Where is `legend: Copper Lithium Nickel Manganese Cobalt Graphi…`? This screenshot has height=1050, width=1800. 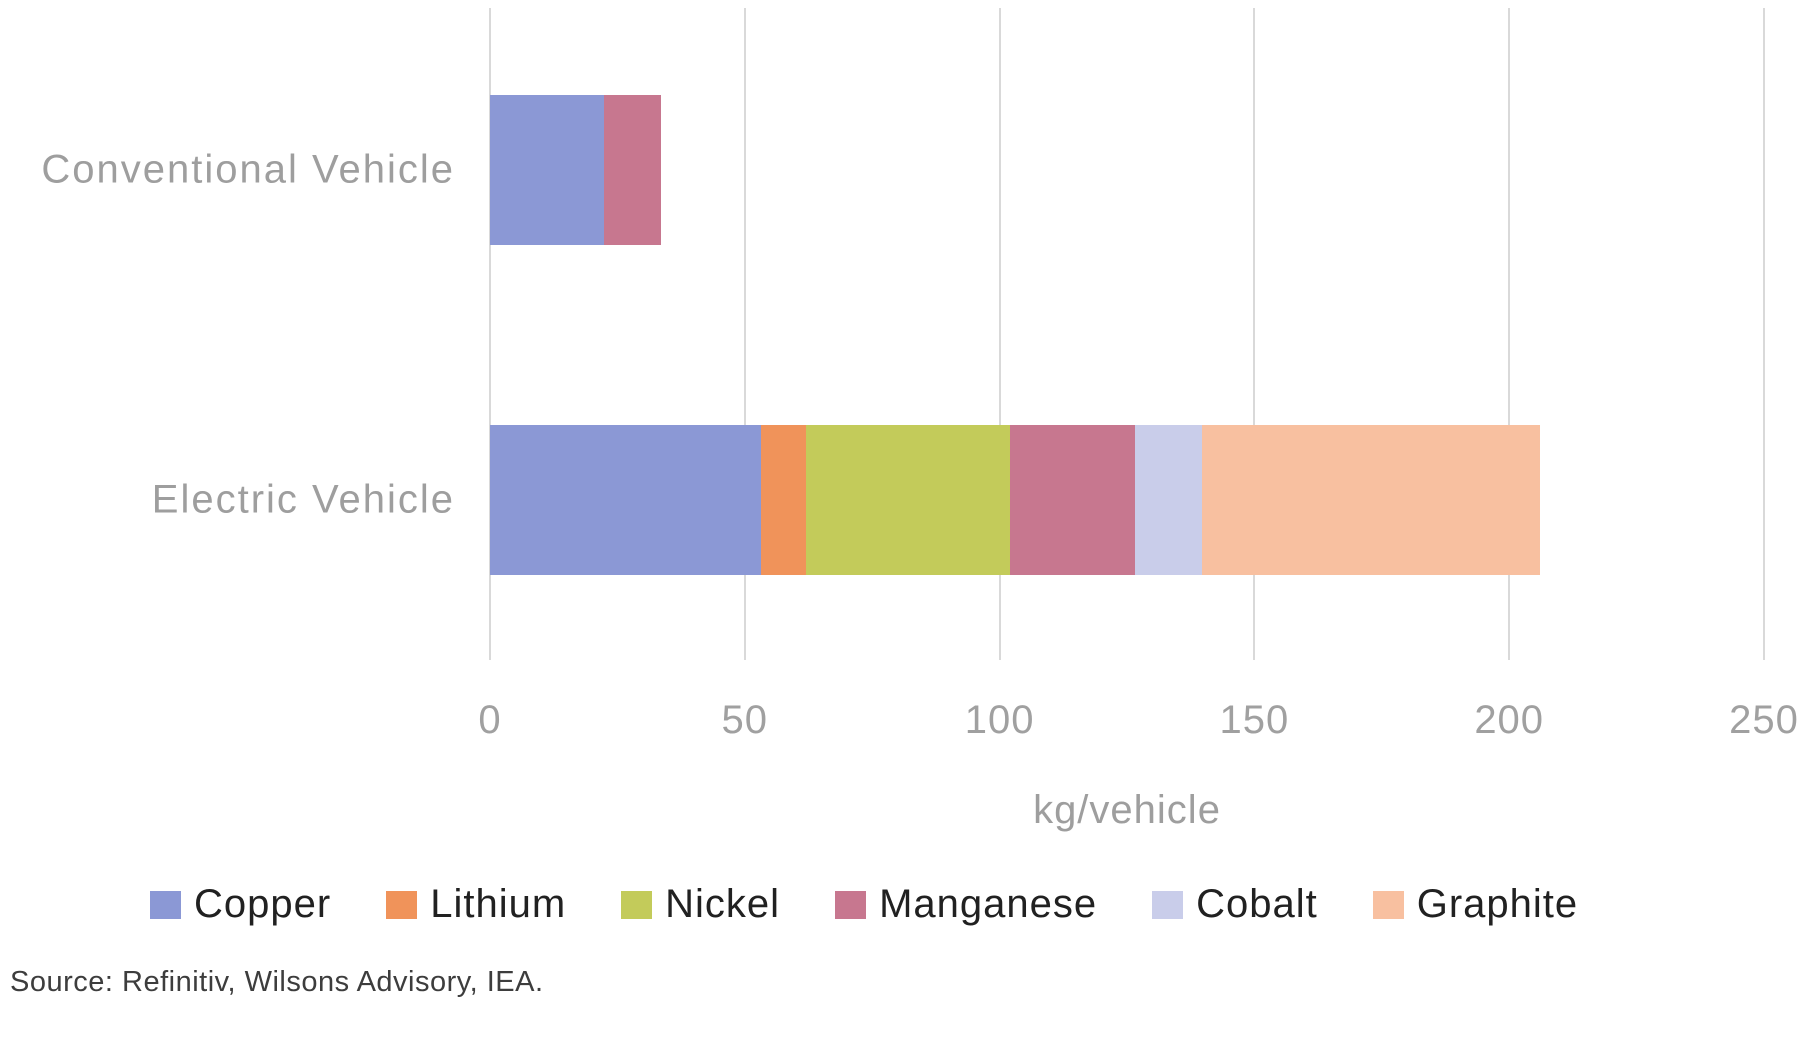 legend: Copper Lithium Nickel Manganese Cobalt Graphi… is located at coordinates (864, 904).